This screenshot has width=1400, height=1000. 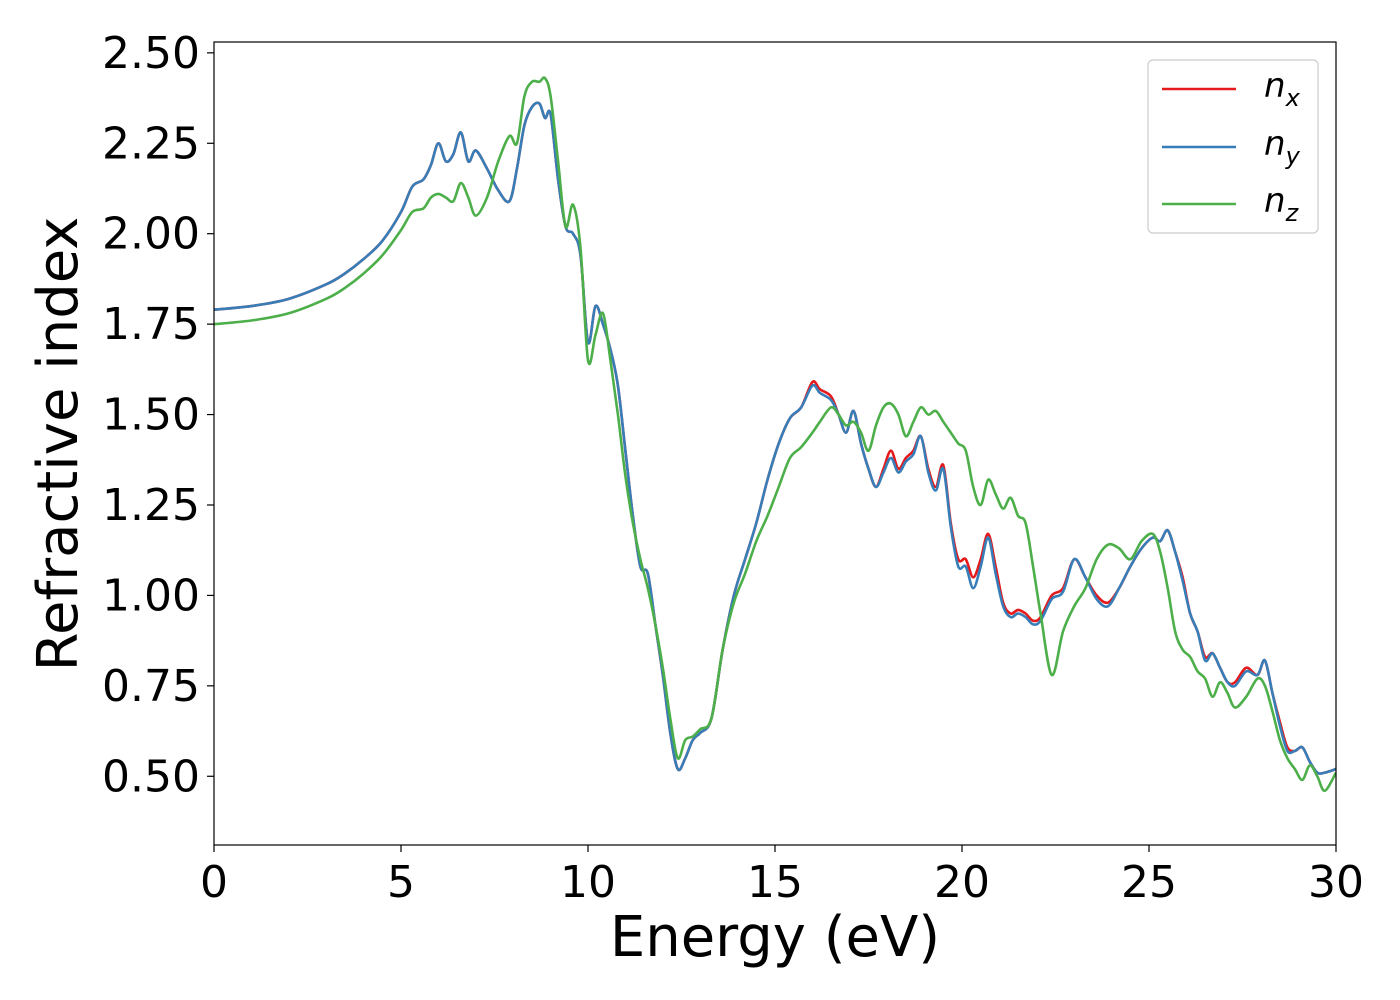 I want to click on x-tick-label: 5, so click(x=401, y=882).